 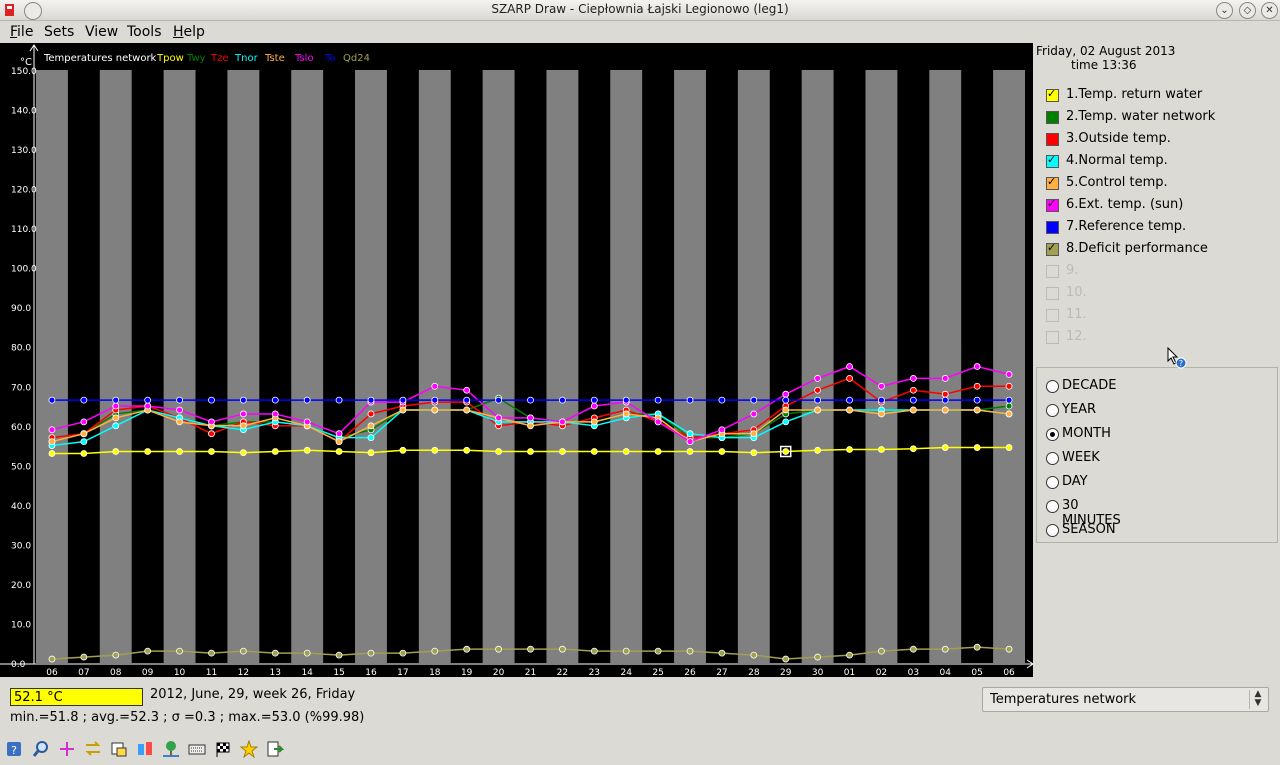 I want to click on menu-sets: Sets, so click(x=59, y=32).